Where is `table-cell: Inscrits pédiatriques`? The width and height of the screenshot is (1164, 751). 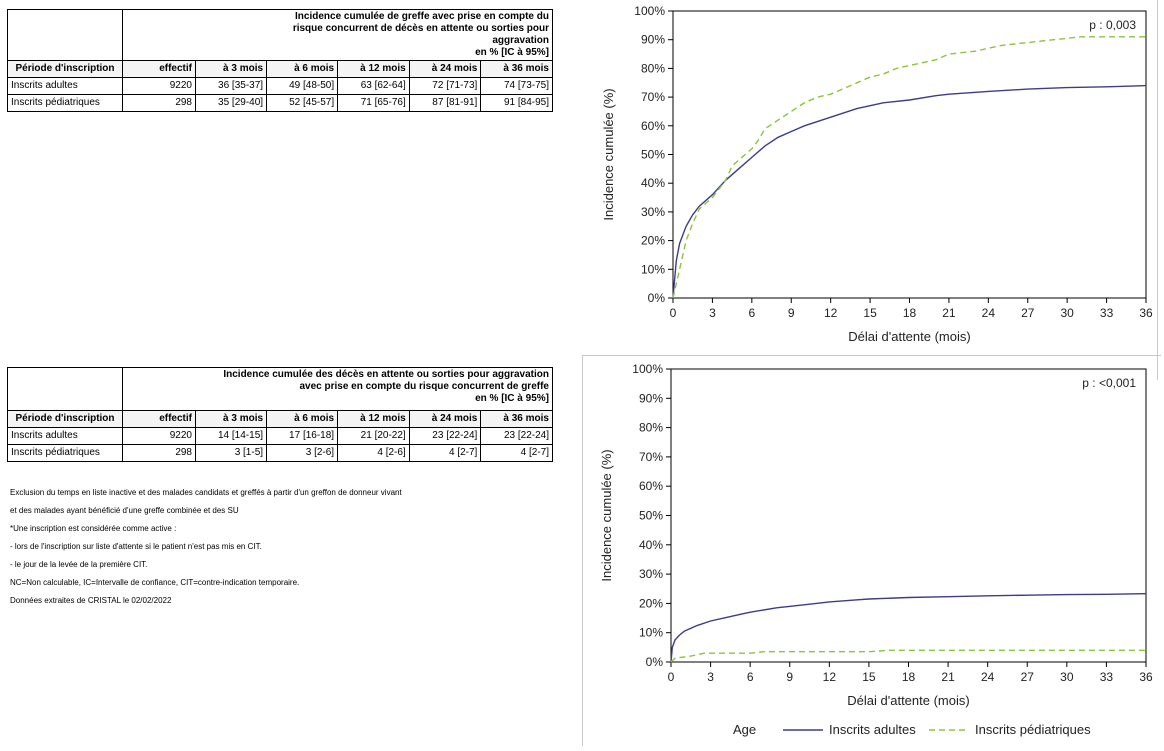 table-cell: Inscrits pédiatriques is located at coordinates (65, 453).